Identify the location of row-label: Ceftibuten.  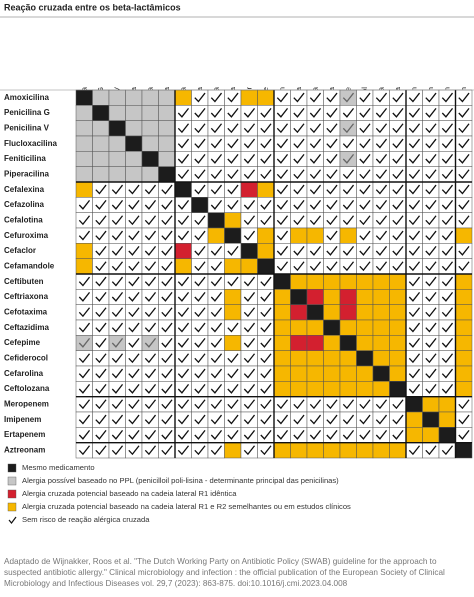
(24, 281).